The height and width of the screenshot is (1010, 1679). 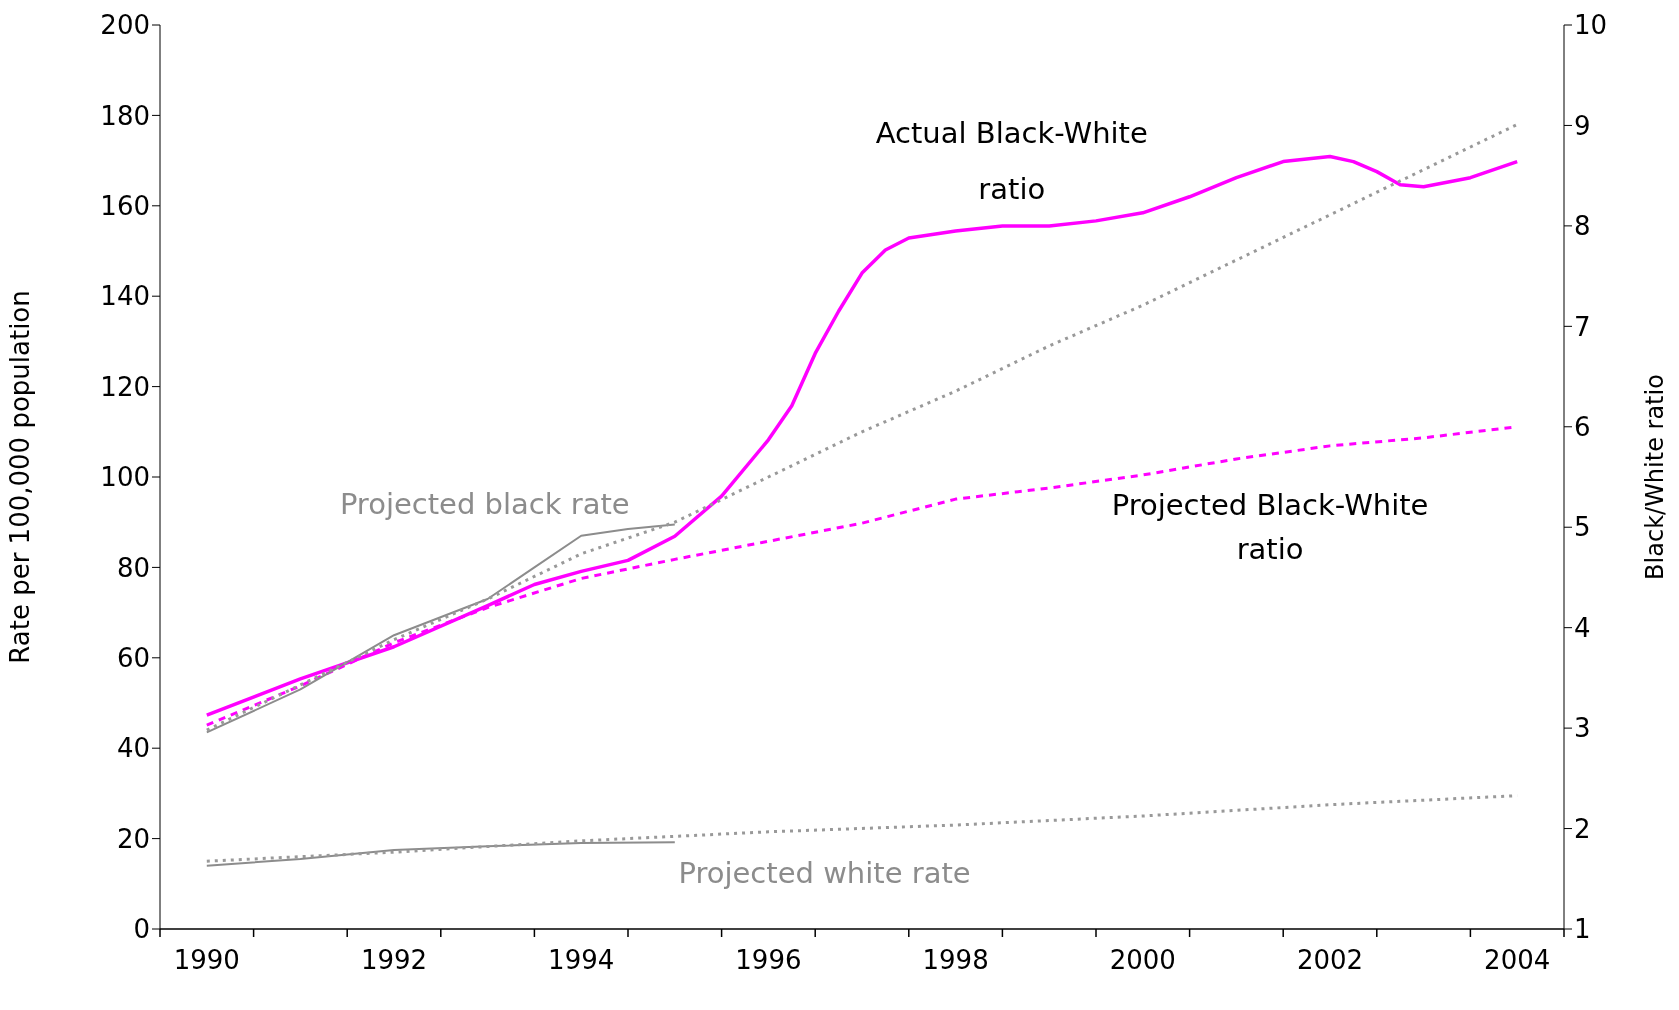 I want to click on y-tick-label: 20, so click(x=133, y=838).